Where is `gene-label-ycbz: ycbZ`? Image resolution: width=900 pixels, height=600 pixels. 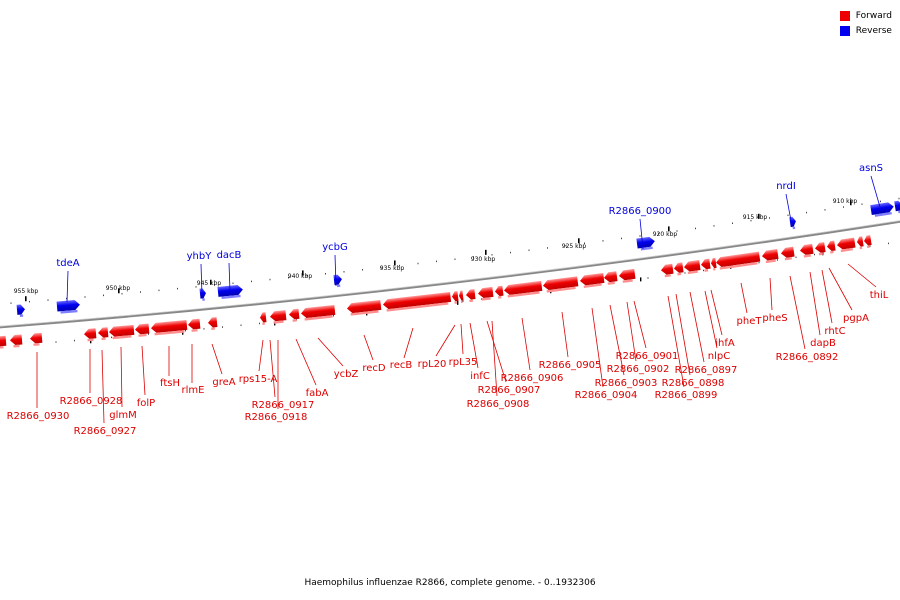 gene-label-ycbz: ycbZ is located at coordinates (346, 374).